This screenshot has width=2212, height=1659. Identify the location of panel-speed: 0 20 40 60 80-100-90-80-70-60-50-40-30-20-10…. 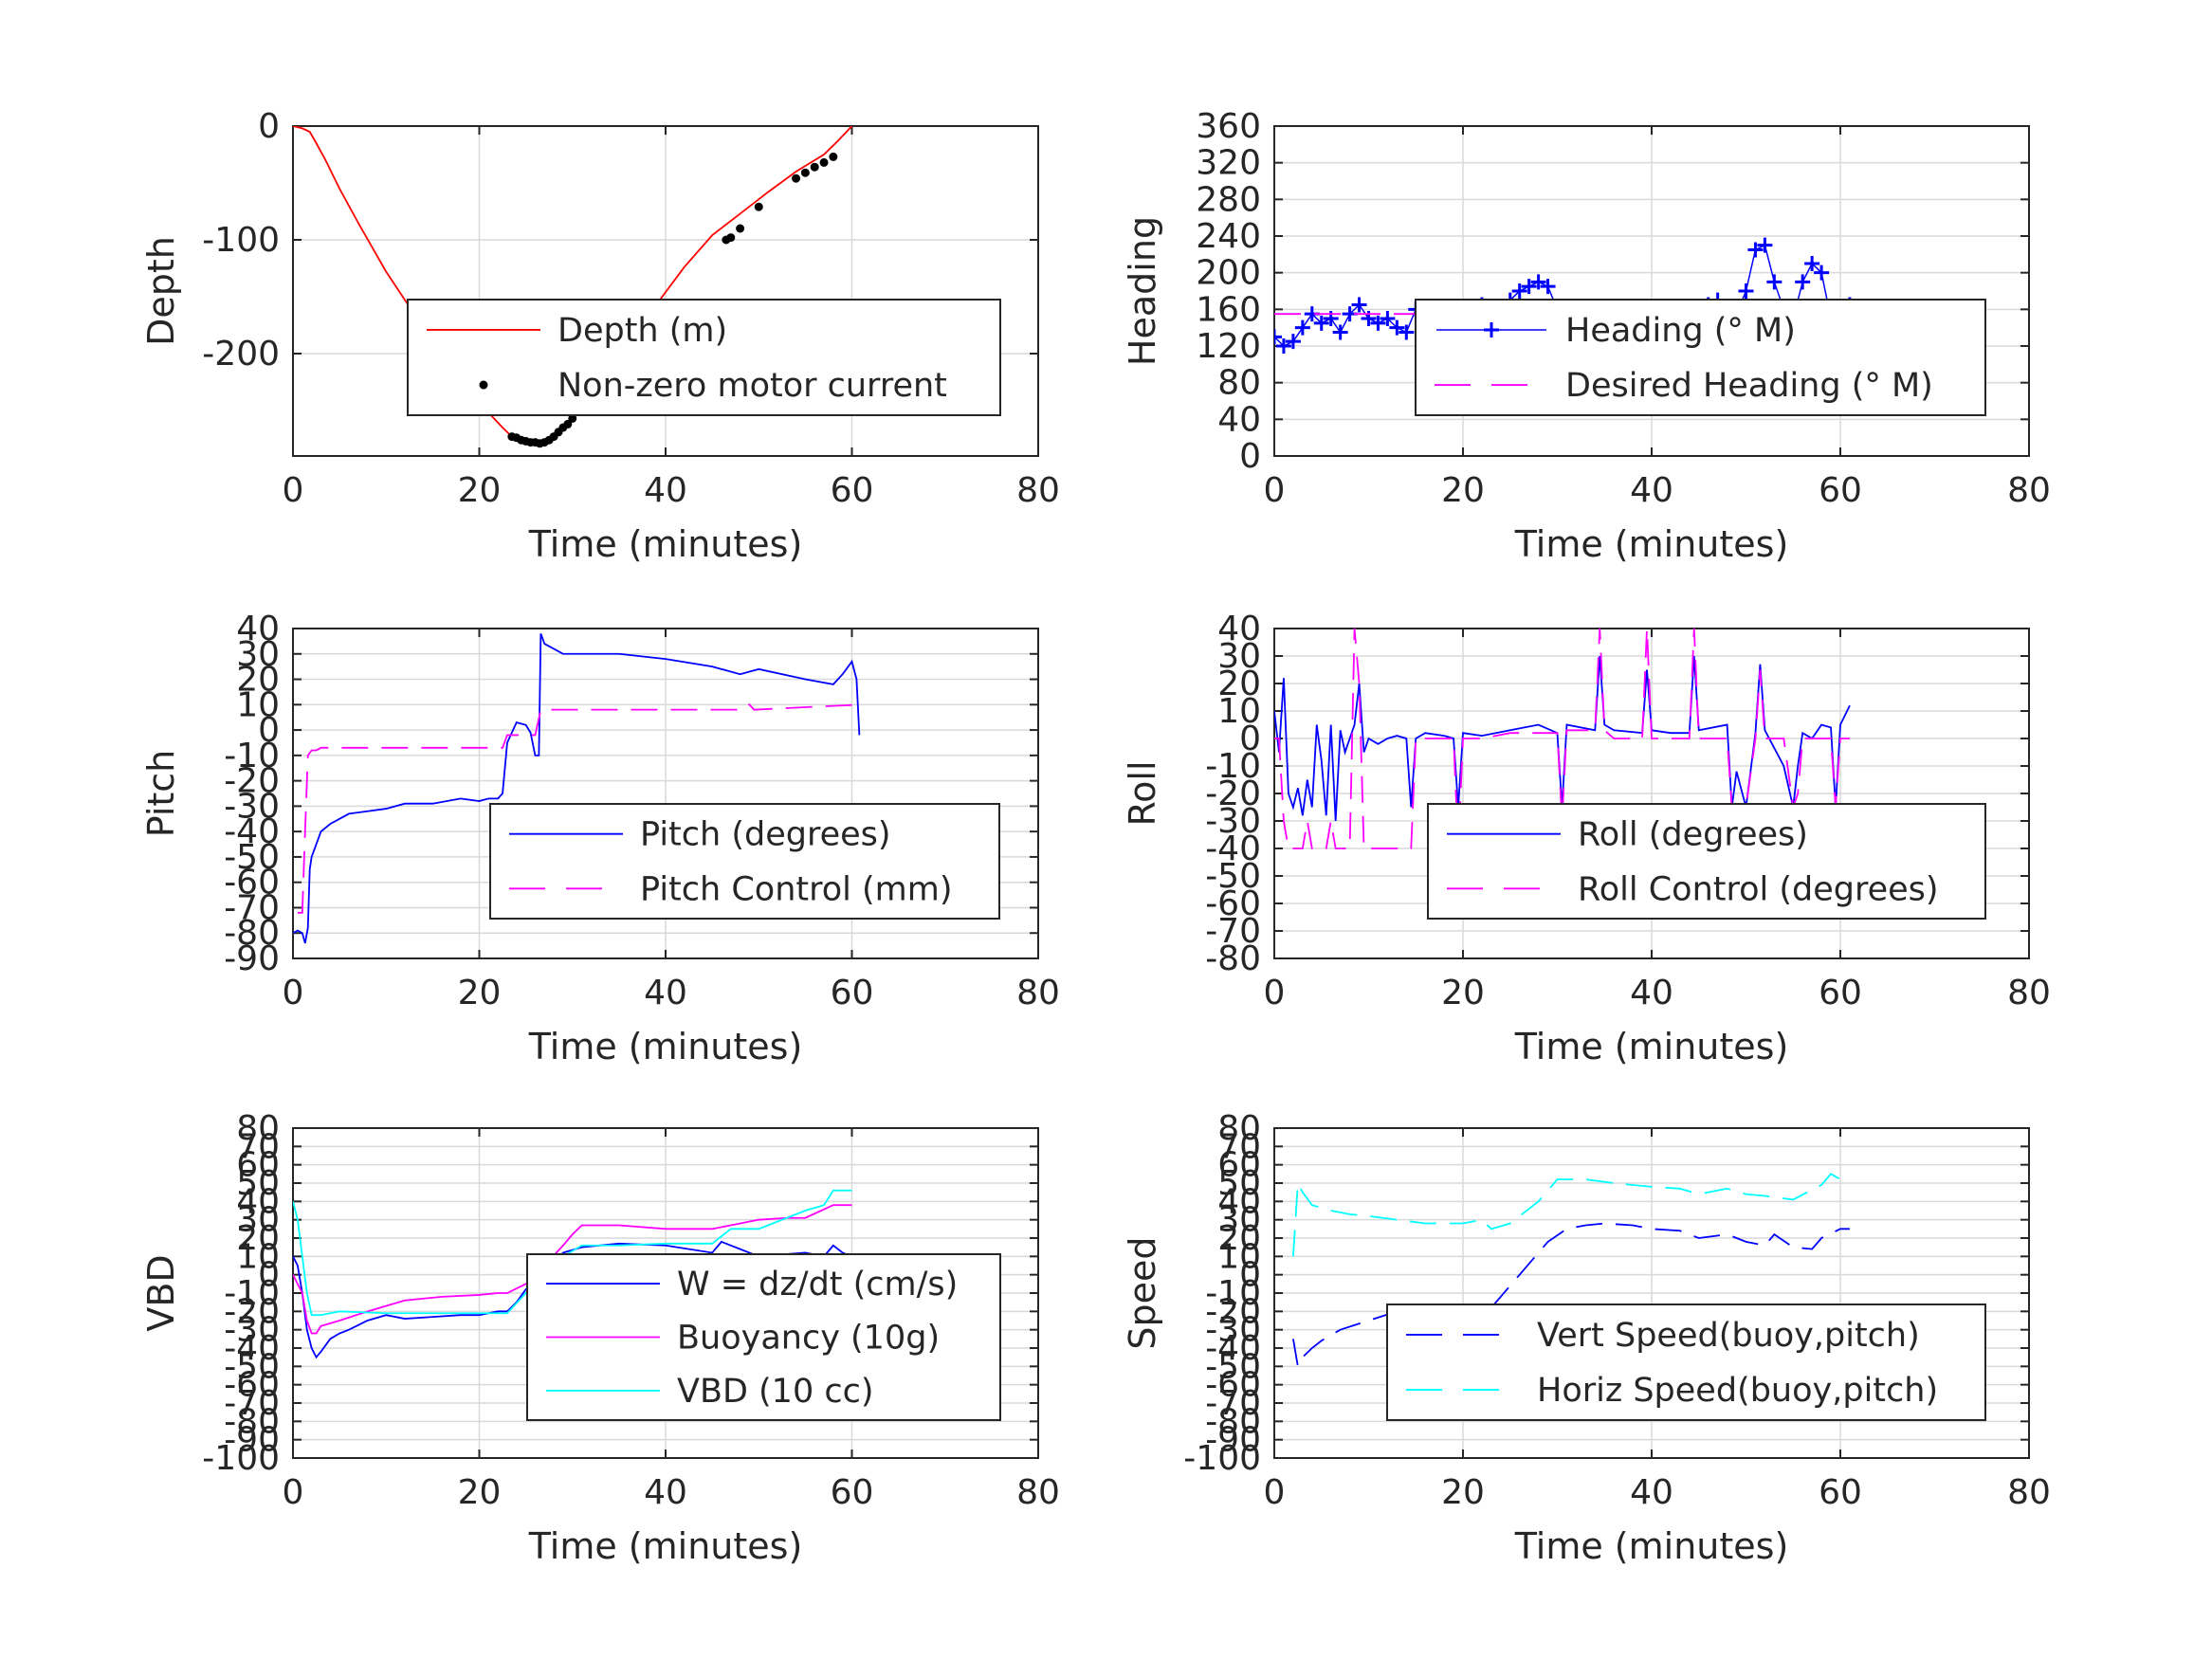
(1586, 1338).